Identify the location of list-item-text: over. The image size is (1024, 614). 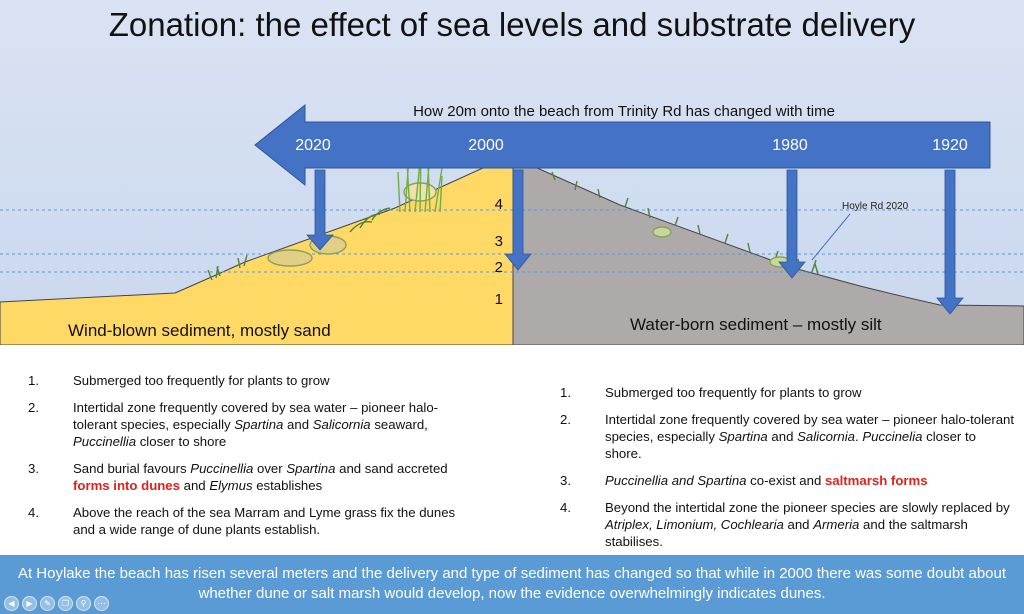
(270, 468).